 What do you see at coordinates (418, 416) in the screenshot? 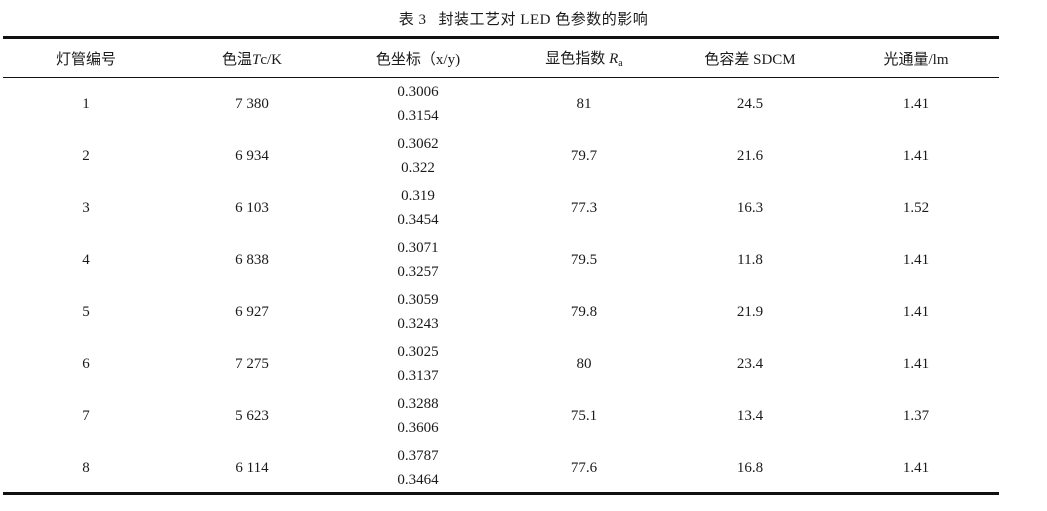
I see `cell-coord: 0.3288 0.3606` at bounding box center [418, 416].